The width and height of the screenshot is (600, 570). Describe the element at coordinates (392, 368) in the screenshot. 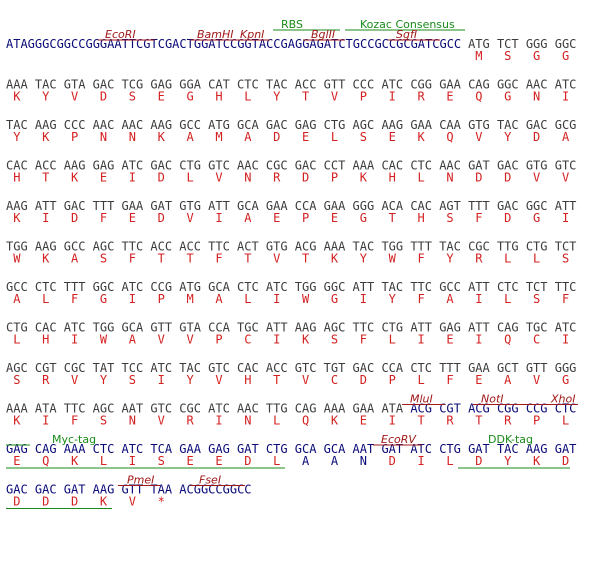

I see `sequence-token: CCA` at that location.